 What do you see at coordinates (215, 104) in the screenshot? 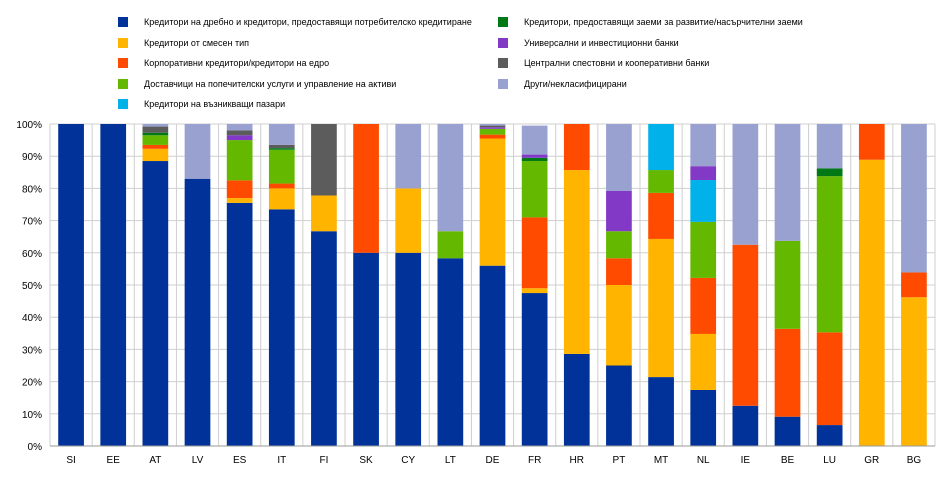
I see `legend-label: Кредитори на възникващи пазари` at bounding box center [215, 104].